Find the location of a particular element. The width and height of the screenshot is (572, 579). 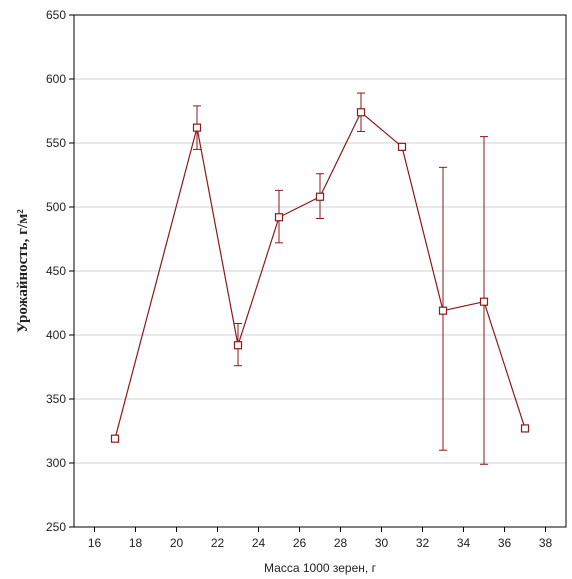

x-axis-label: Масса 1000 зерен, г is located at coordinates (320, 568).